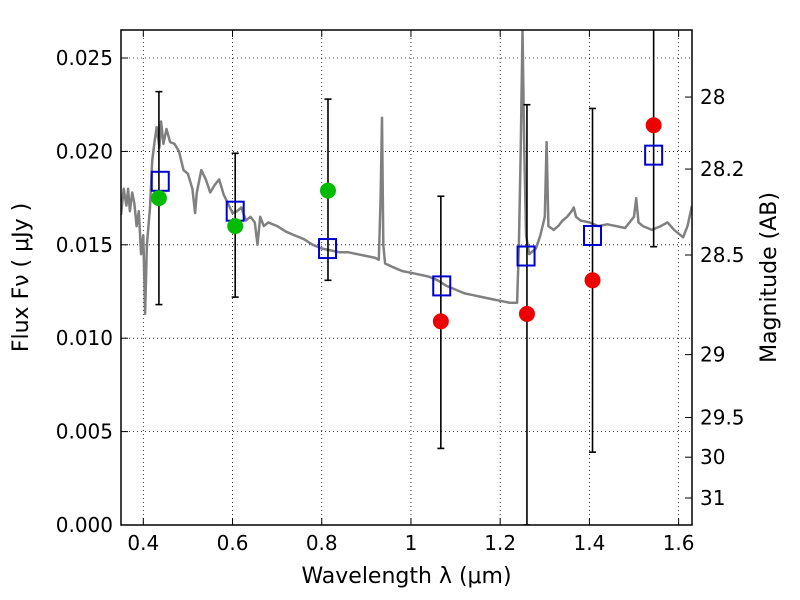  I want to click on x-tick-label: 1.2, so click(500, 543).